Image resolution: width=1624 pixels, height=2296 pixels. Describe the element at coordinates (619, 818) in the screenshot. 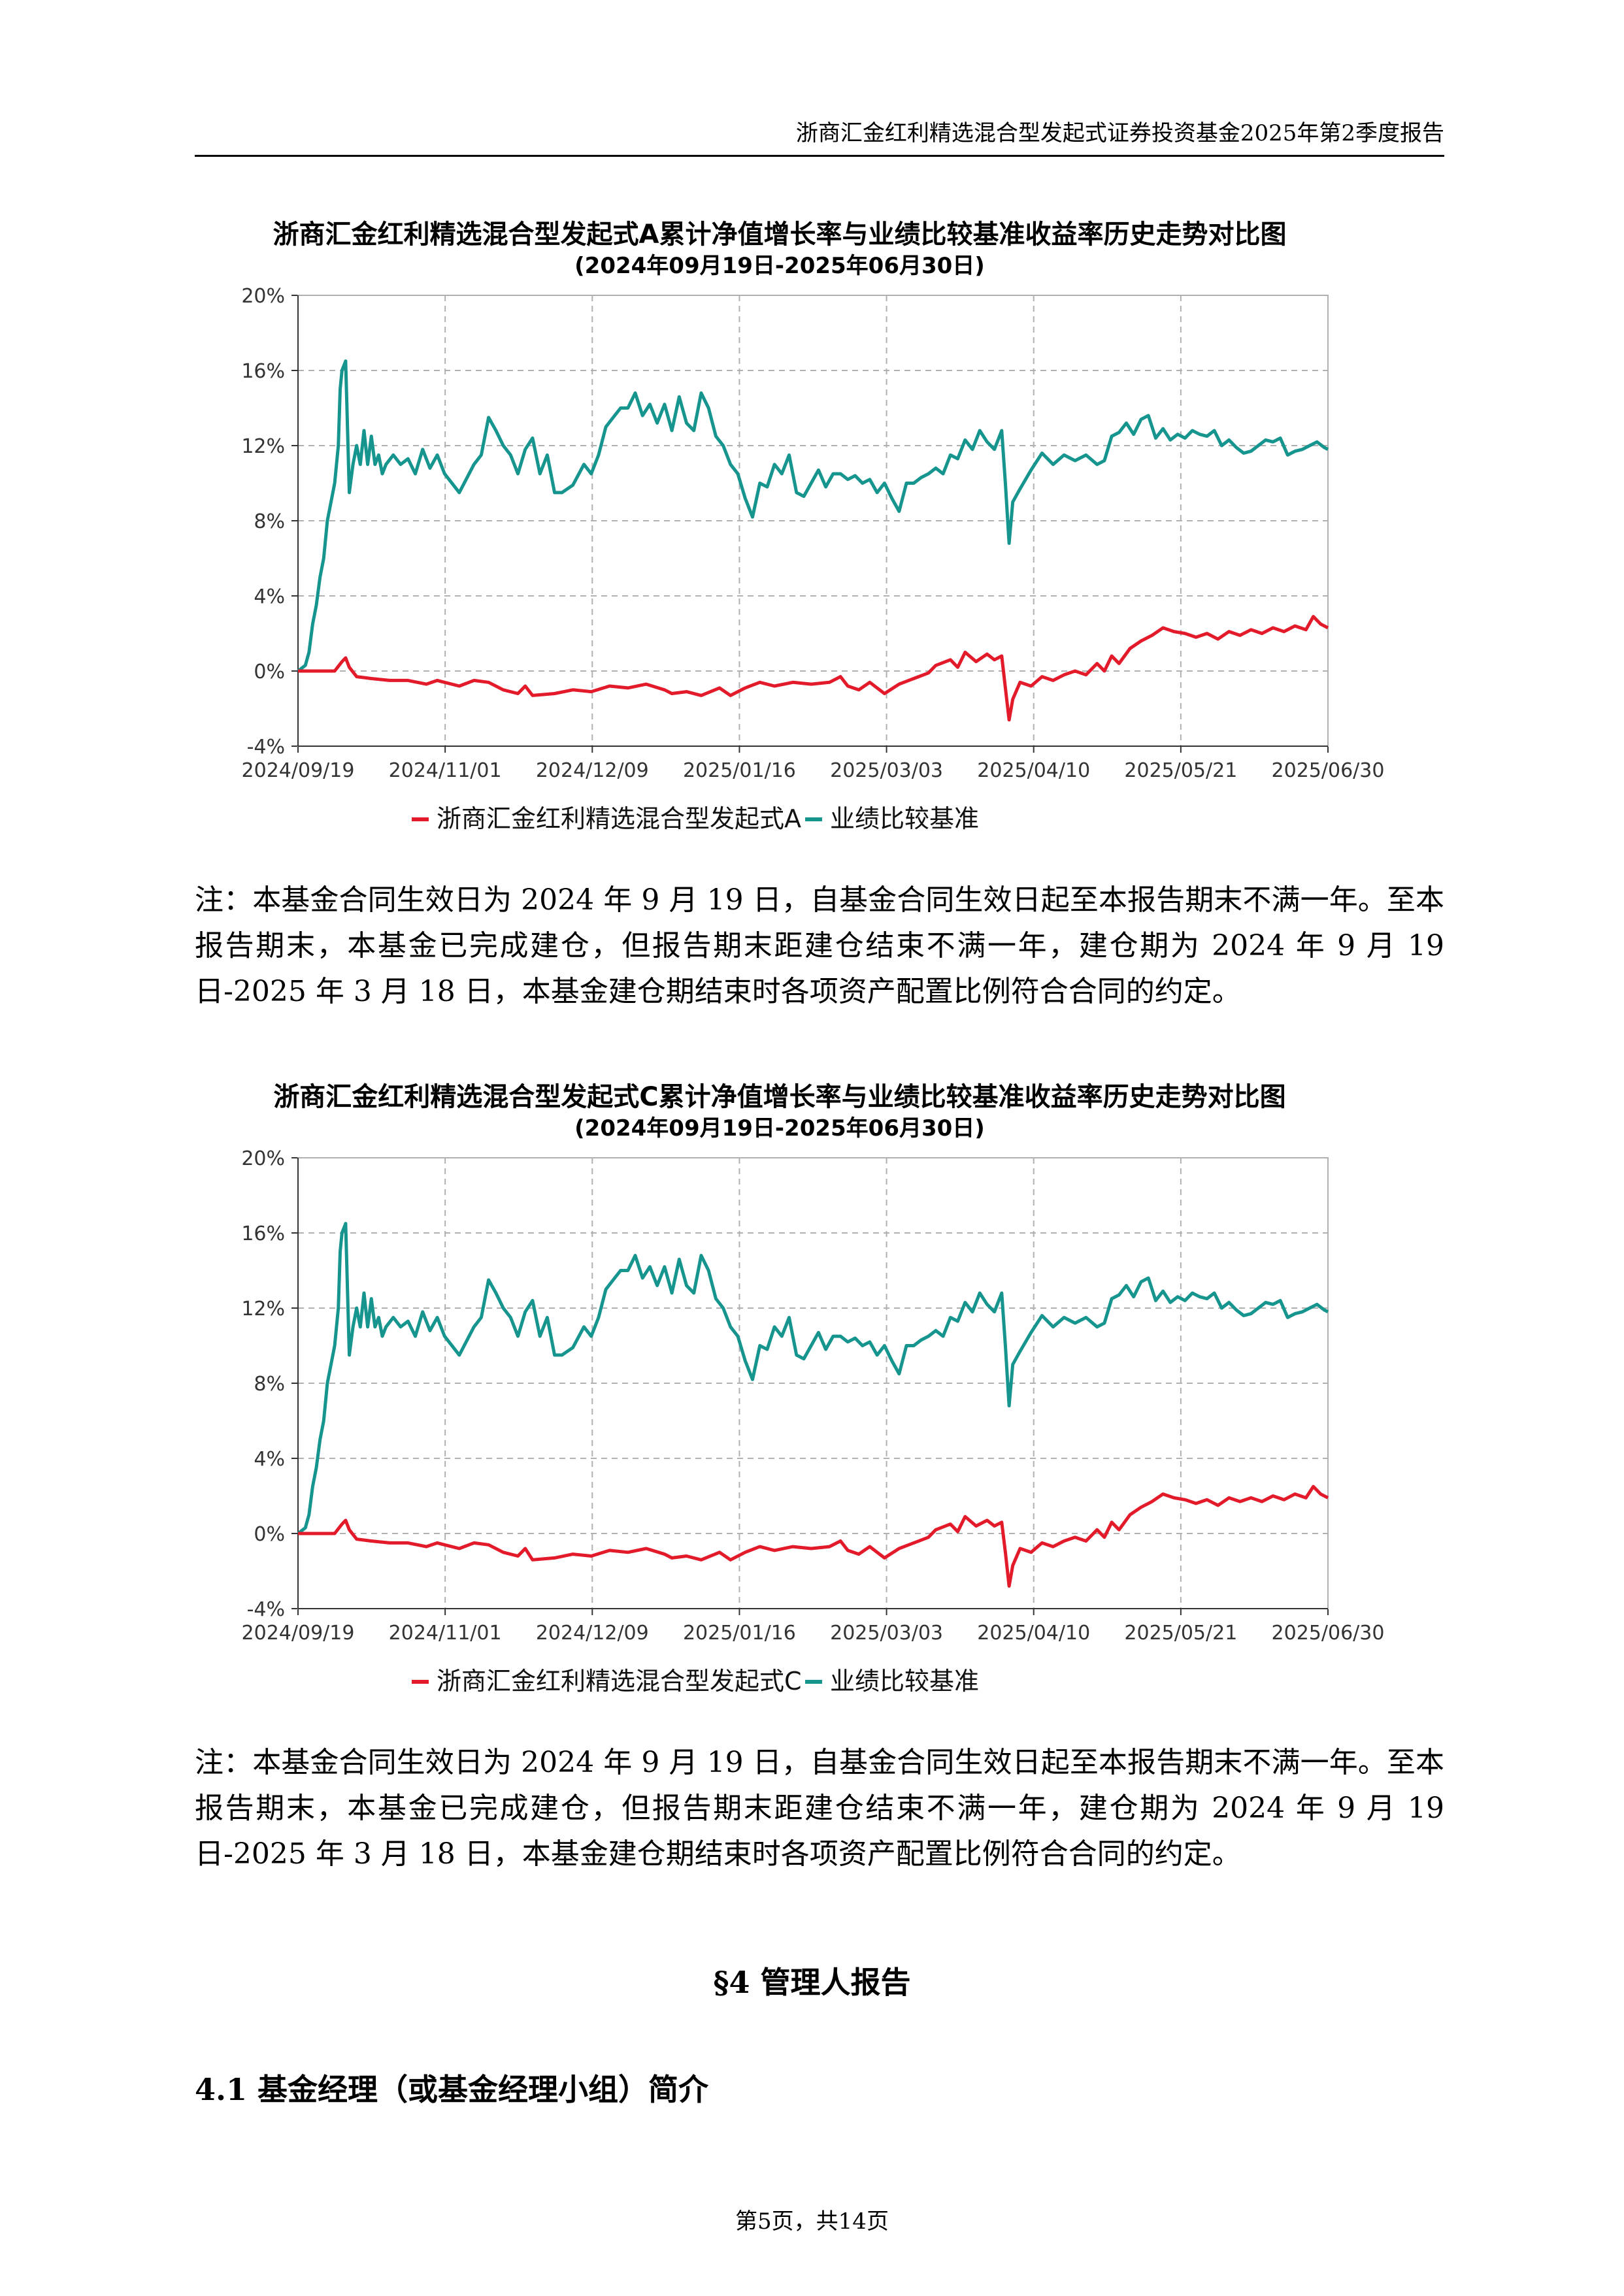

I see `legend-fund-label: 浙商汇金红利精选混合型发起式A` at that location.